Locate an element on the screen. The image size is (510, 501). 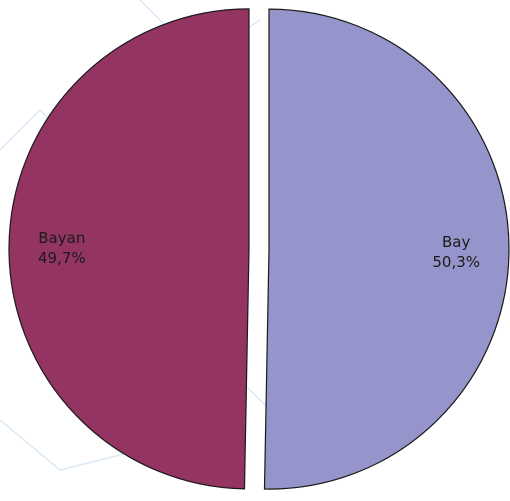
pie-labels: Bay 50,3% Bayan 49,7% is located at coordinates (259, 250).